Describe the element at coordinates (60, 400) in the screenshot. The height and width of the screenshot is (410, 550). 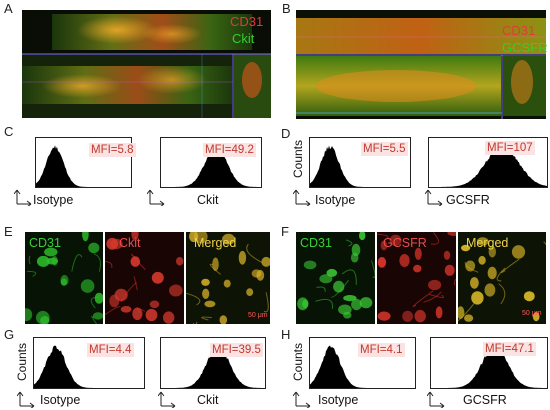
I see `panel-g-xlabel-isotype: Isotype` at that location.